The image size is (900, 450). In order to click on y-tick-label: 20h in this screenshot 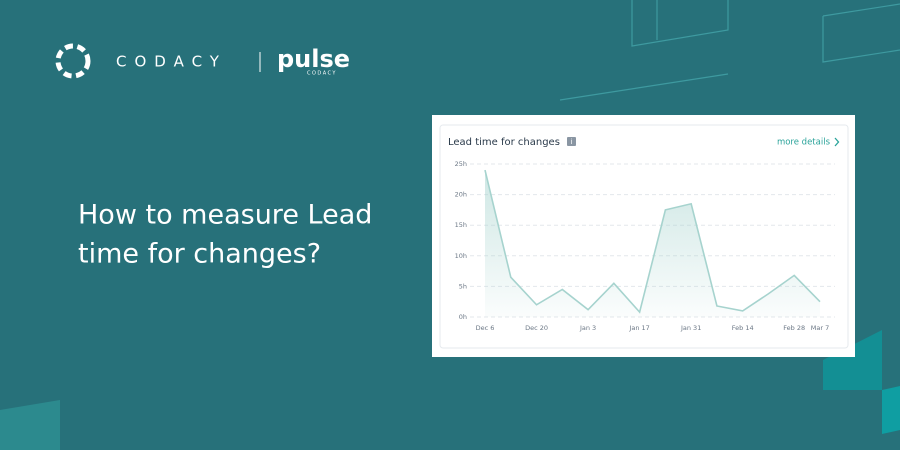, I will do `click(461, 195)`.